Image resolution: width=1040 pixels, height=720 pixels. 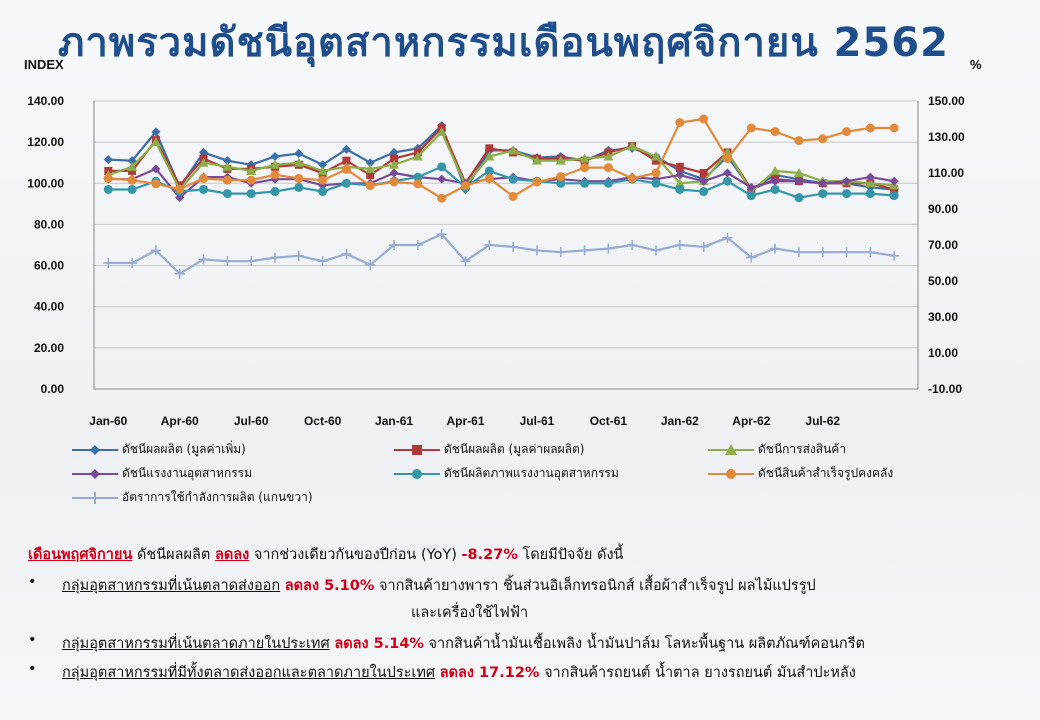 What do you see at coordinates (232, 555) in the screenshot?
I see `summary-decline-label: ลดลง` at bounding box center [232, 555].